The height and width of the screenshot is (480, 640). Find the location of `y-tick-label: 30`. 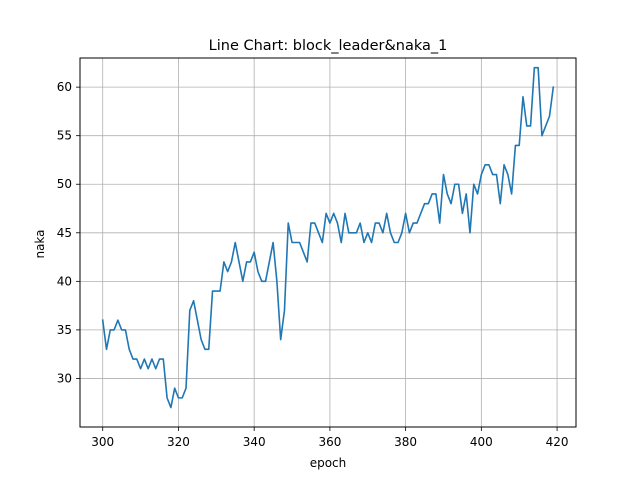

y-tick-label: 30 is located at coordinates (64, 378).